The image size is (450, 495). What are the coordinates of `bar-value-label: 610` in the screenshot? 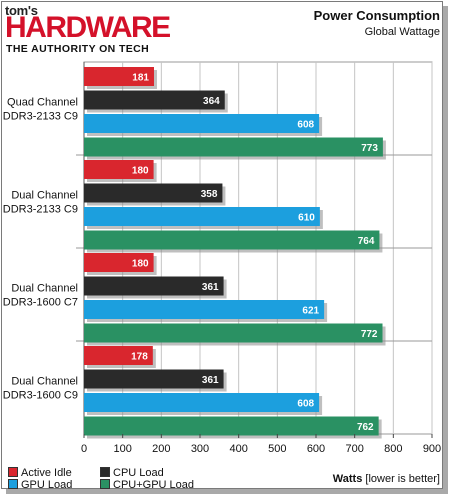 It's located at (306, 218).